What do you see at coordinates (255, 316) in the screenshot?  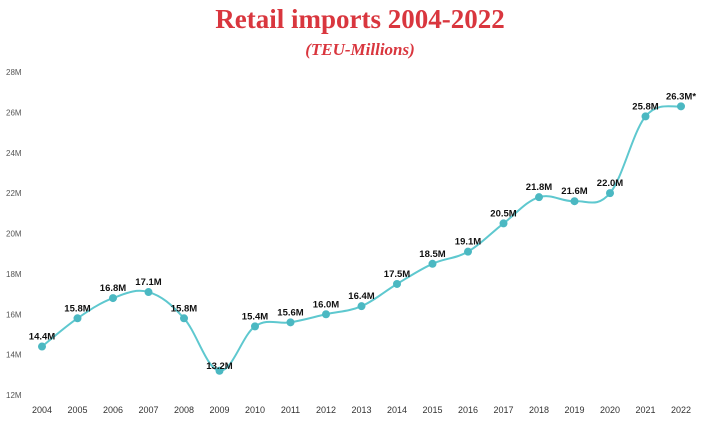 I see `data-label: 15.4M` at bounding box center [255, 316].